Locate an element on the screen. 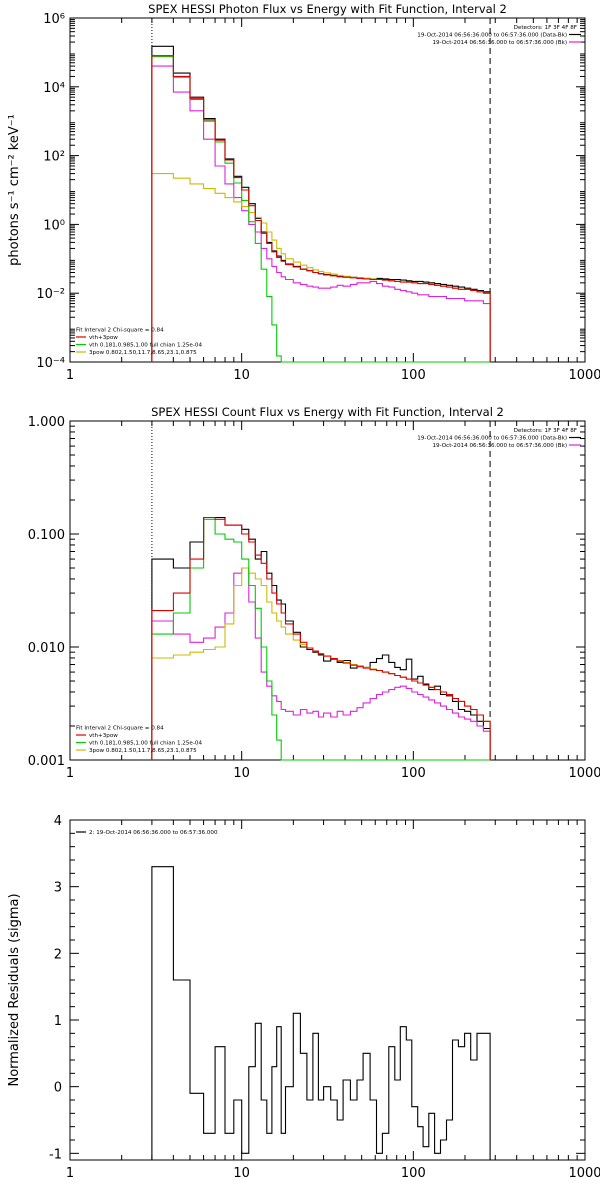  y-tick-label: 10⁶ is located at coordinates (54, 19).